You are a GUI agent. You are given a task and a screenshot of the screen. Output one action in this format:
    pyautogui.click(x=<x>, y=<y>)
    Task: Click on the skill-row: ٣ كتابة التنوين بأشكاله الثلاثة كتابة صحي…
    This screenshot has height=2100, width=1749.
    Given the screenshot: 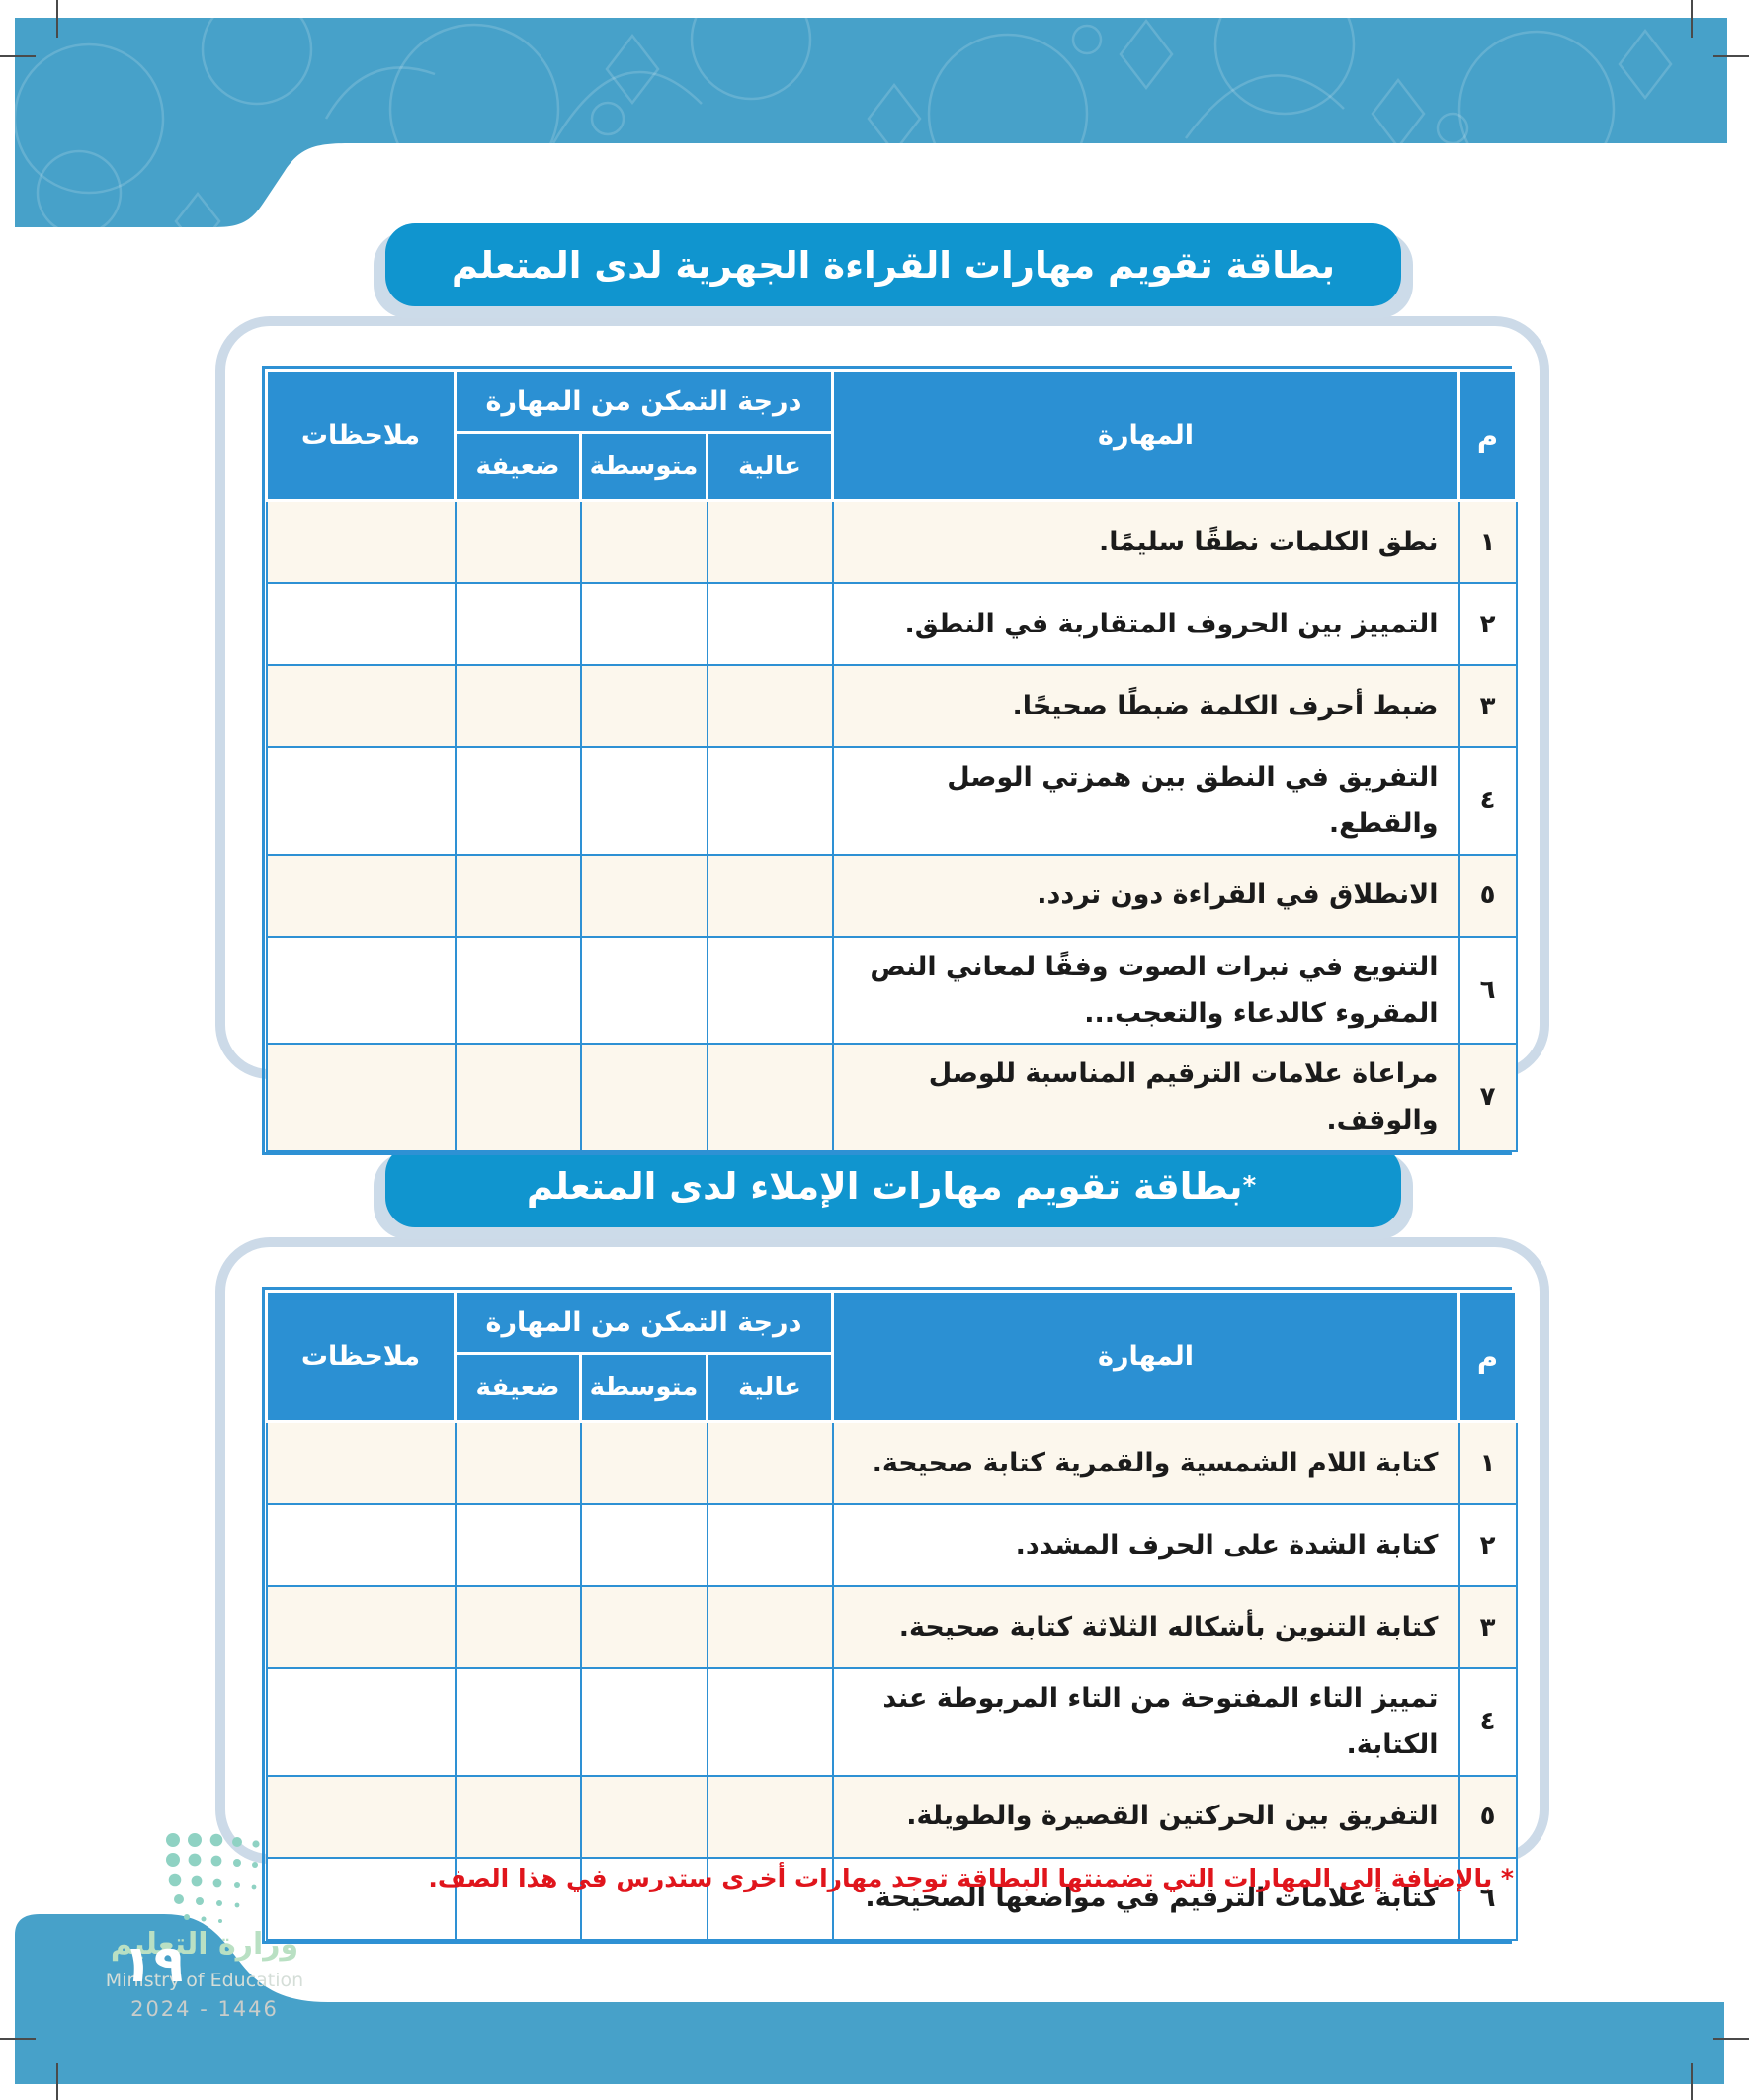 What is the action you would take?
    pyautogui.click(x=891, y=1627)
    